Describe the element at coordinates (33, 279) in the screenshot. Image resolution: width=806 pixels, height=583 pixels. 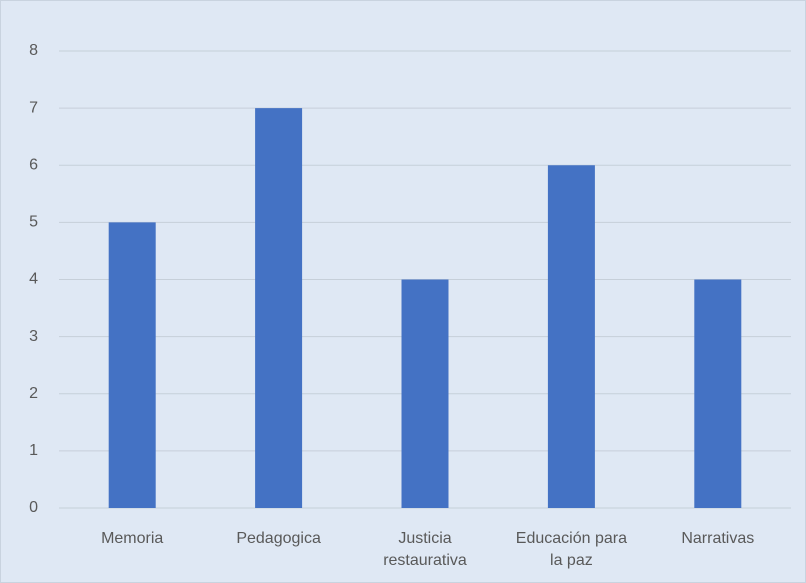
I see `y-tick-label: 4` at that location.